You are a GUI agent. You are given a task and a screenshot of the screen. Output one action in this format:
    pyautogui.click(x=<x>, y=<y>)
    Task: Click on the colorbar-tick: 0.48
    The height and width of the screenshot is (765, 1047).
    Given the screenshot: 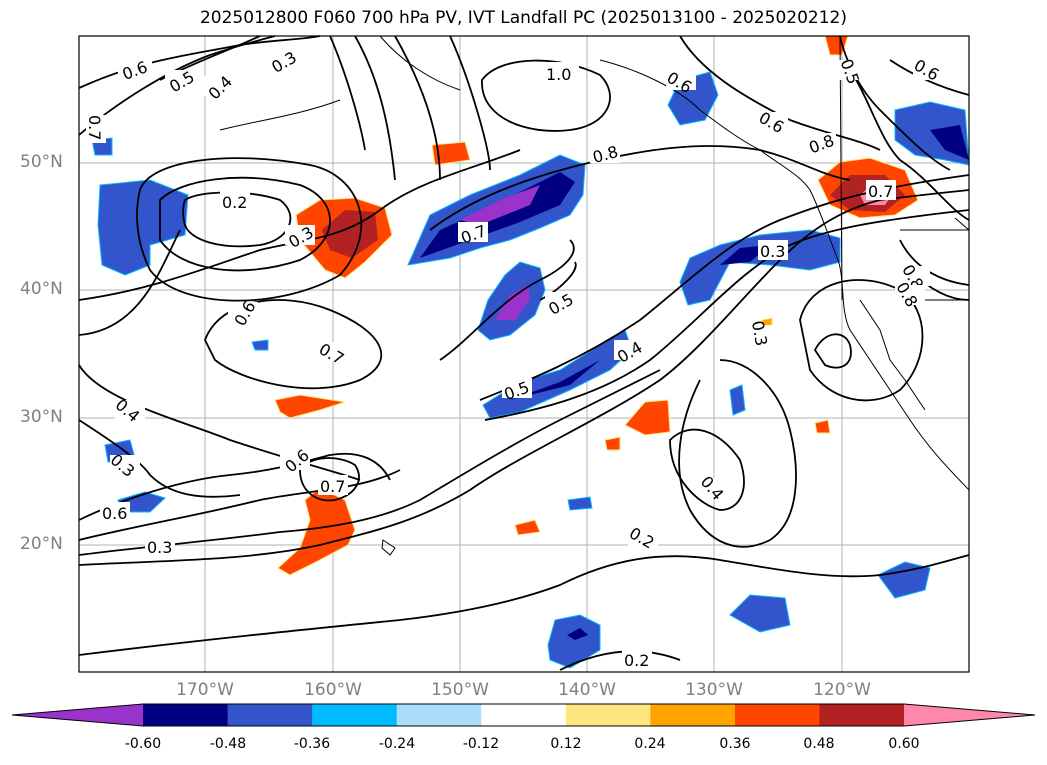 What is the action you would take?
    pyautogui.click(x=819, y=744)
    